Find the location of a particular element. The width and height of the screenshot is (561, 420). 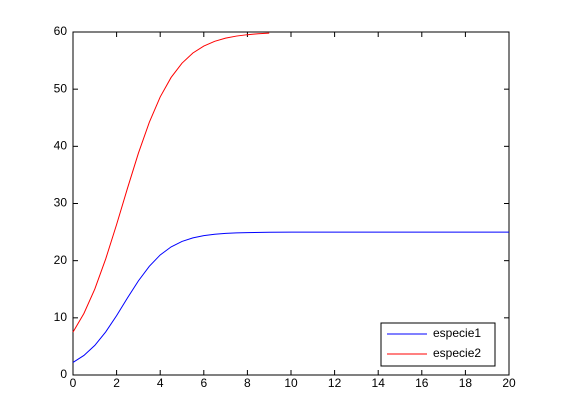

x-tick-label: 4 is located at coordinates (160, 383).